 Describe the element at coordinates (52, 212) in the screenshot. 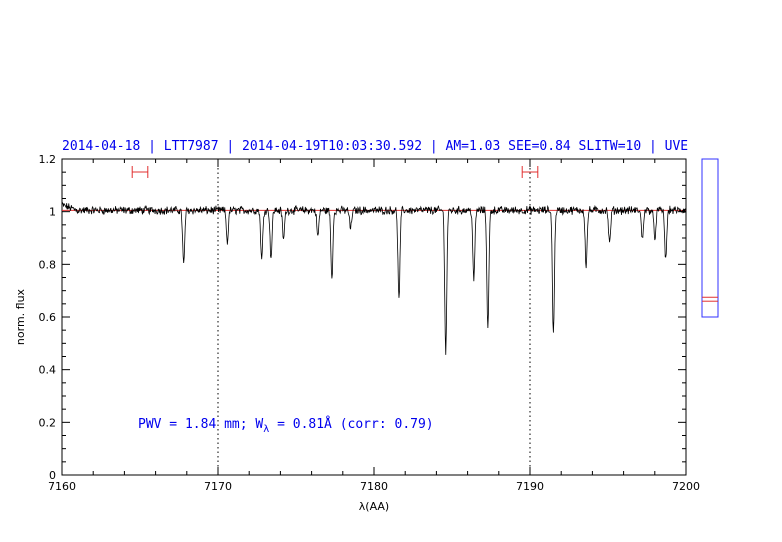

I see `y-tick-label: 1` at that location.